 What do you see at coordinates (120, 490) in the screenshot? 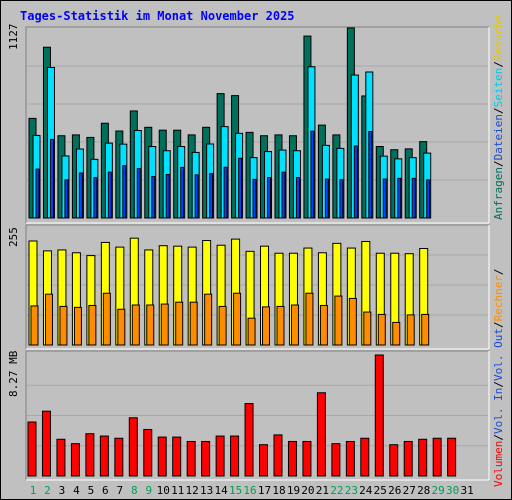
I see `day-label: 7` at bounding box center [120, 490].